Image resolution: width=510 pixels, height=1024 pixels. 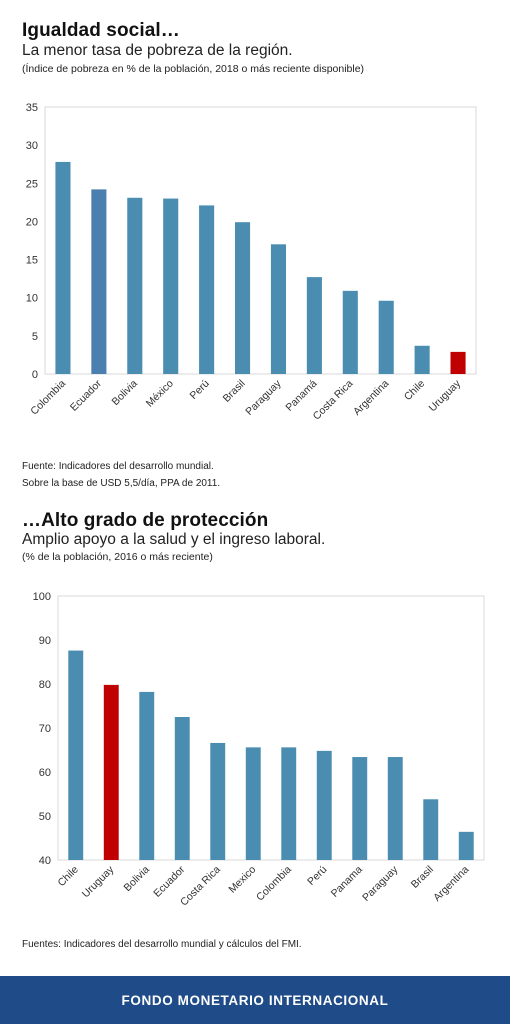 What do you see at coordinates (301, 396) in the screenshot?
I see `x-tick-label: Panamá` at bounding box center [301, 396].